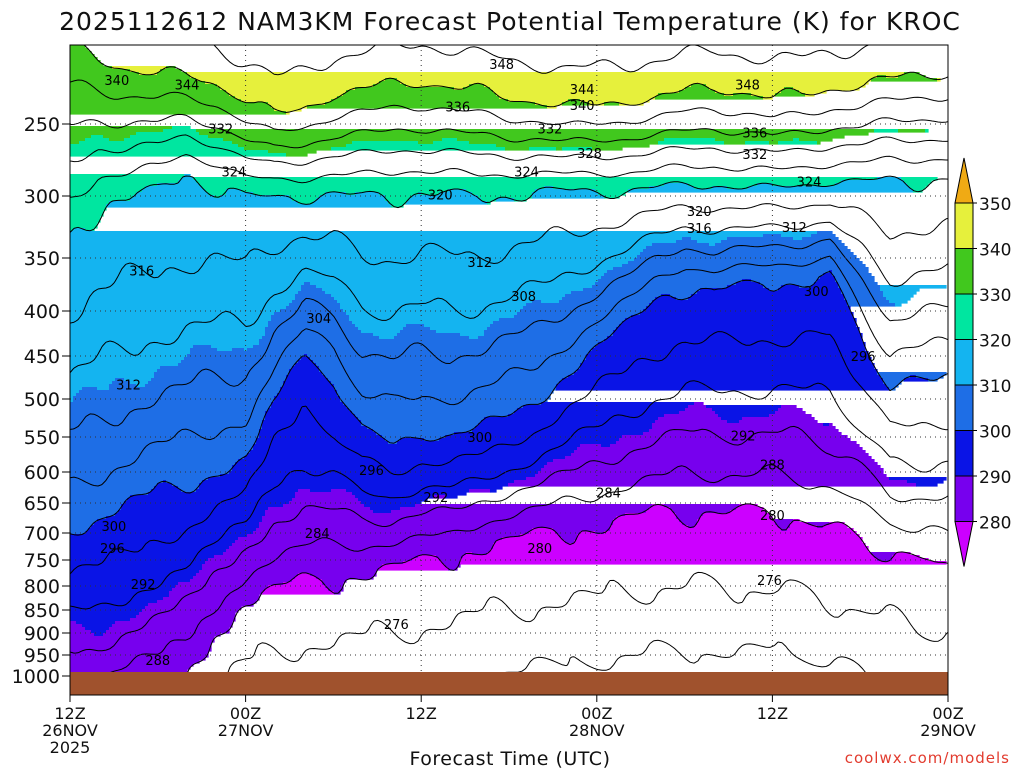 This screenshot has width=1024, height=768. I want to click on contour-label-31: 292, so click(435, 498).